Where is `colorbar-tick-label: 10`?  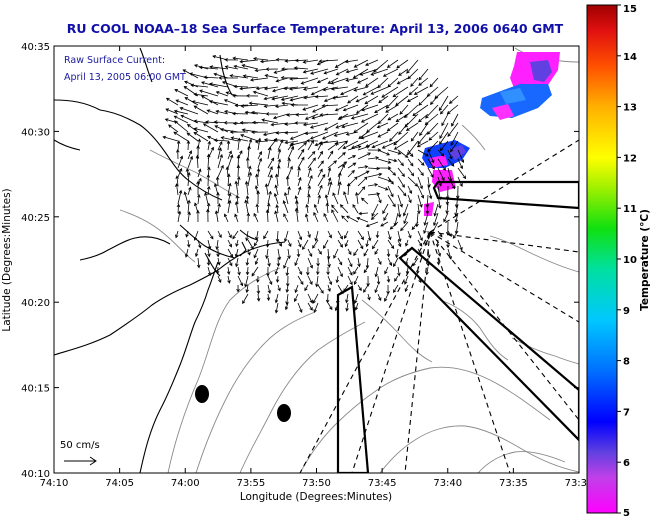 colorbar-tick-label: 10 is located at coordinates (630, 260).